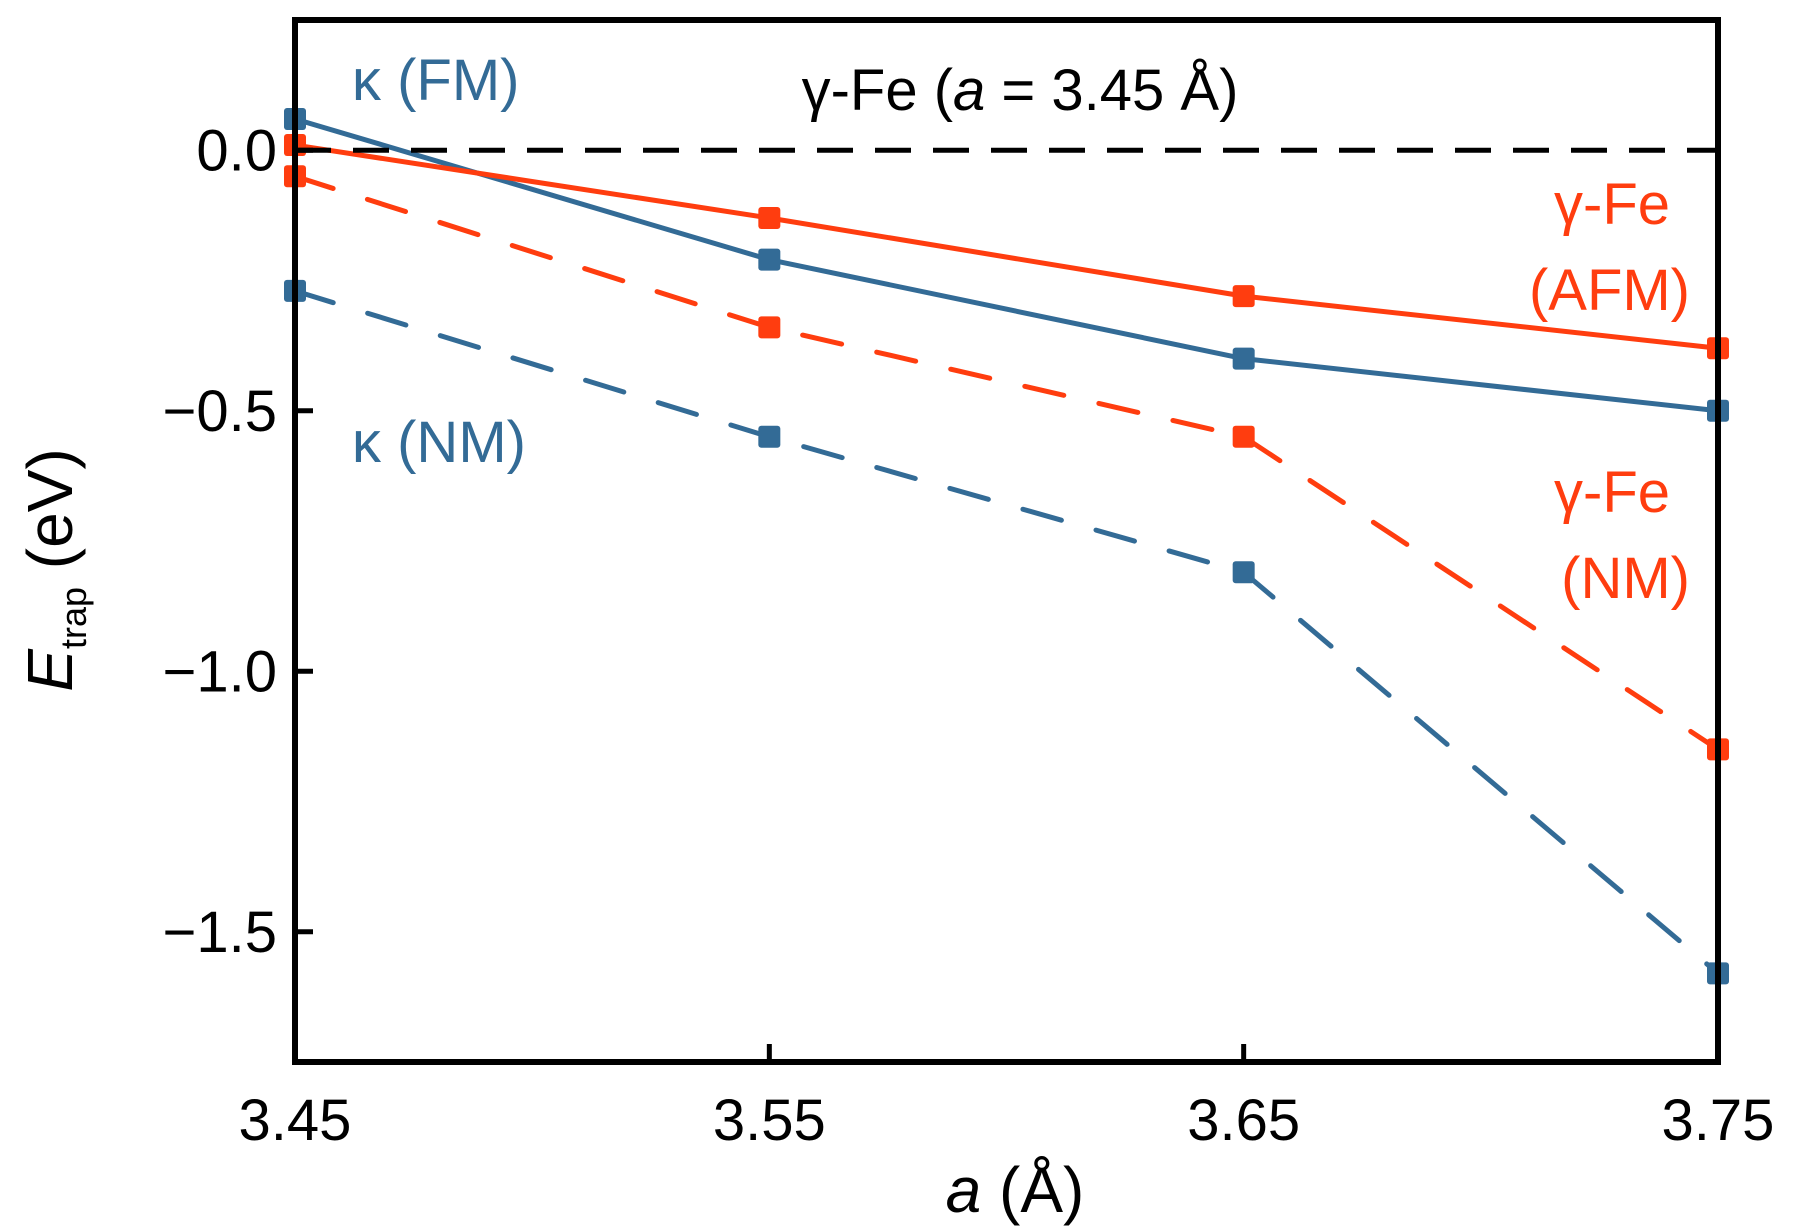  What do you see at coordinates (236, 150) in the screenshot?
I see `y-tick-label: 0.0` at bounding box center [236, 150].